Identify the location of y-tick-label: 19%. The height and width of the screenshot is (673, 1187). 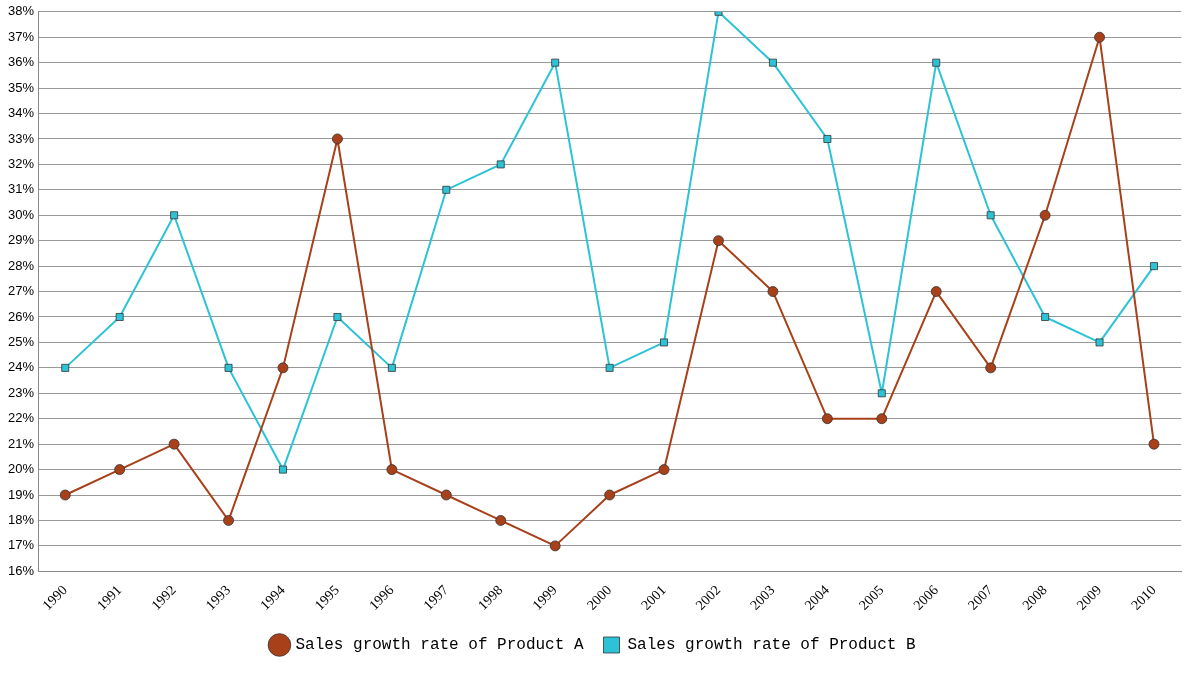
(21, 494).